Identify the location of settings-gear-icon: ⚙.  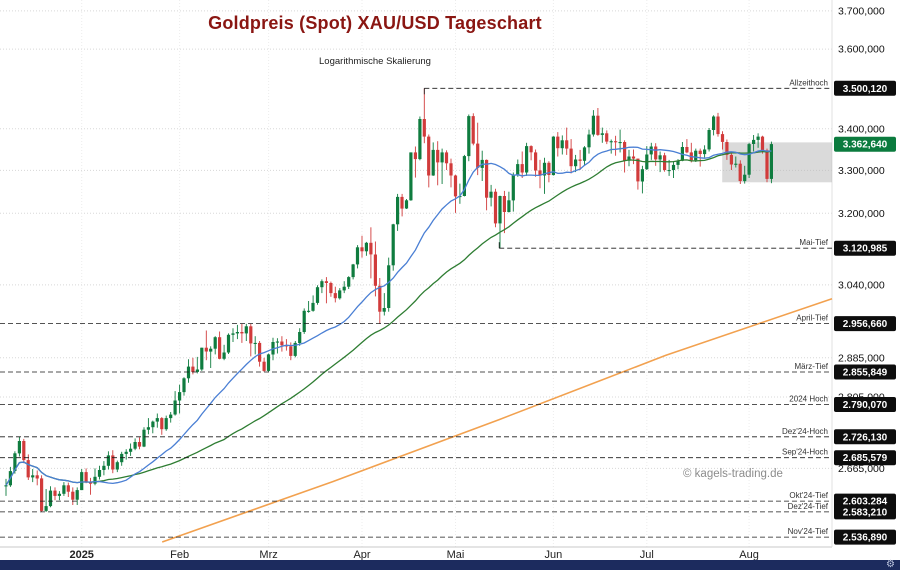
(890, 564).